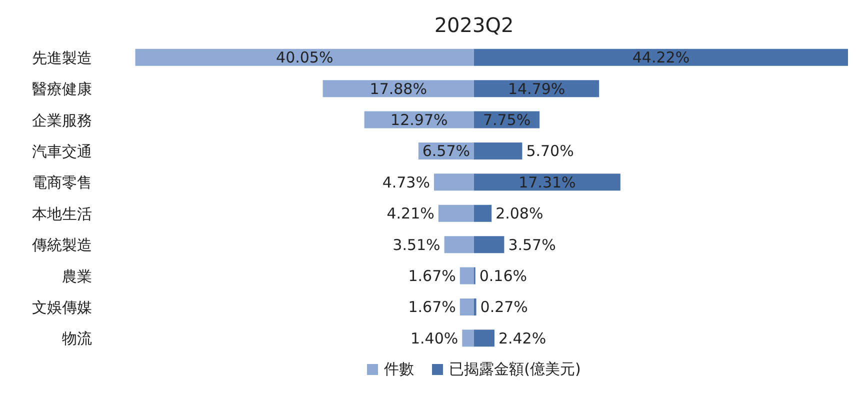 This screenshot has width=864, height=398. I want to click on y-tick-label: 電商零售, so click(62, 183).